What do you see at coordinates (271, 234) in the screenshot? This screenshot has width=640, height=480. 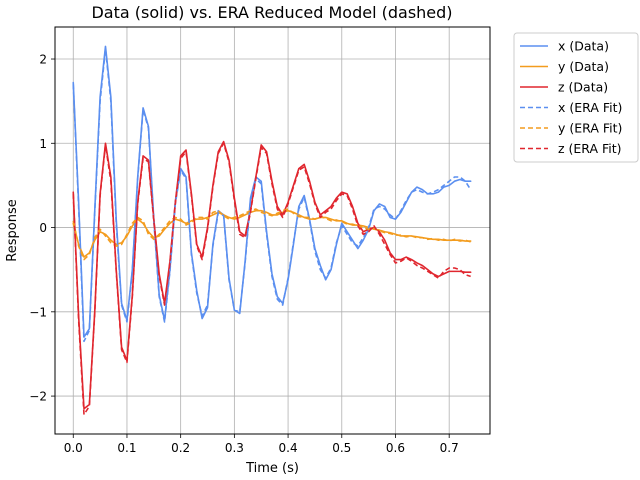 I see `series-line-y-era-fit` at bounding box center [271, 234].